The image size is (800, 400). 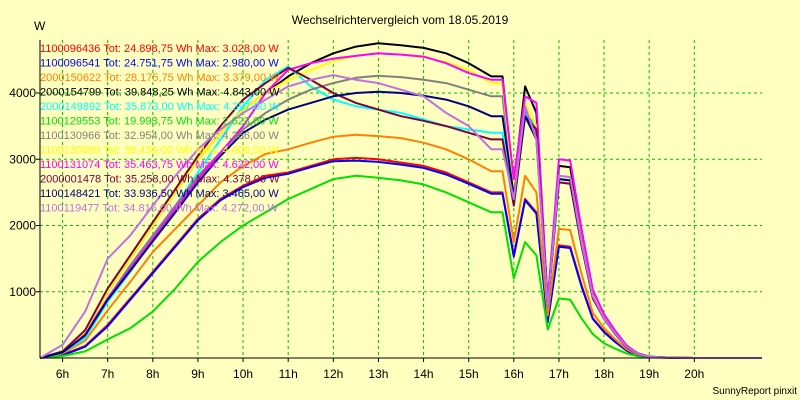 I want to click on x-tick-label: 14h, so click(x=424, y=374).